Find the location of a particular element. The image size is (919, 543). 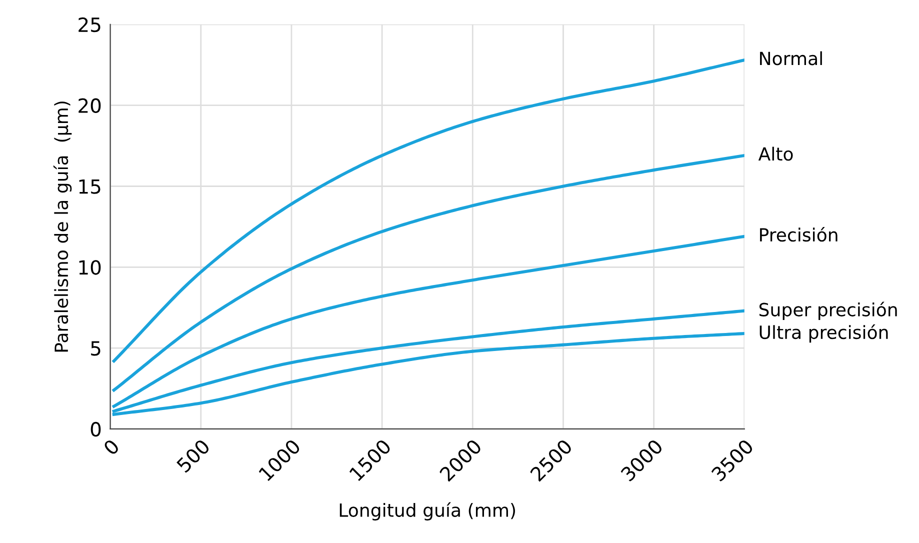

y-axis-title: Paralelismo de la guía (μm) is located at coordinates (62, 227).